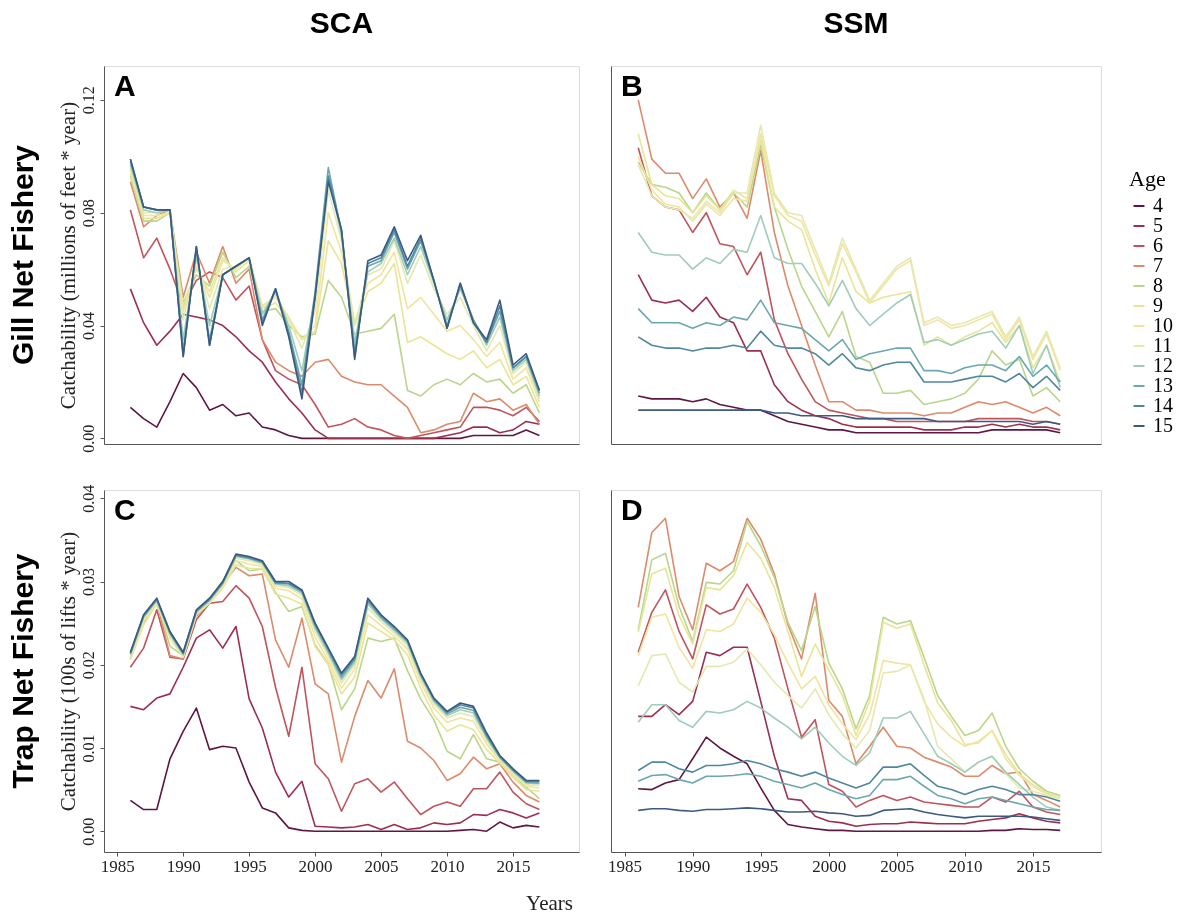 This screenshot has width=1199, height=924. What do you see at coordinates (341, 22) in the screenshot?
I see `chart-subtitle: SCA` at bounding box center [341, 22].